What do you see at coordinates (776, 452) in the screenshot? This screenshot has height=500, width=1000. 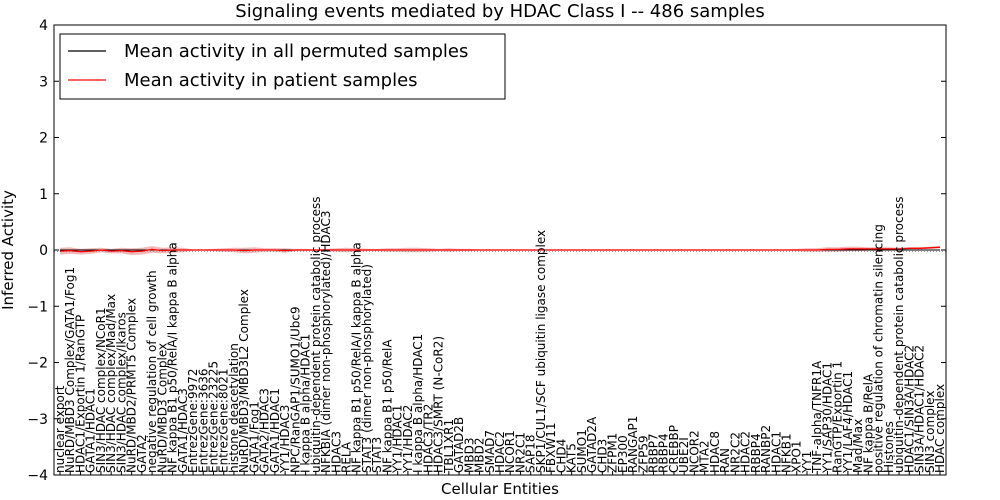 I see `x-tick-label: HDAC1` at bounding box center [776, 452].